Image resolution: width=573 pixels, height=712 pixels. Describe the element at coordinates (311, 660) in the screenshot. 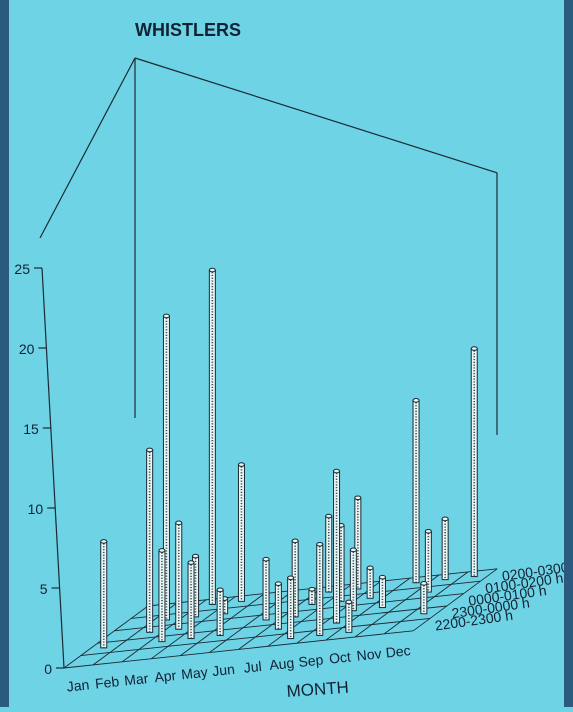

I see `x-tick-label: Sep` at that location.